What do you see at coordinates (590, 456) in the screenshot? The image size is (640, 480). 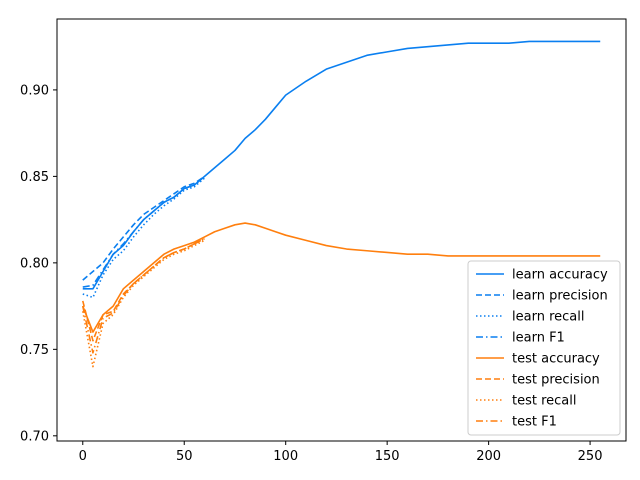 I see `x-tick-label: 250` at bounding box center [590, 456].